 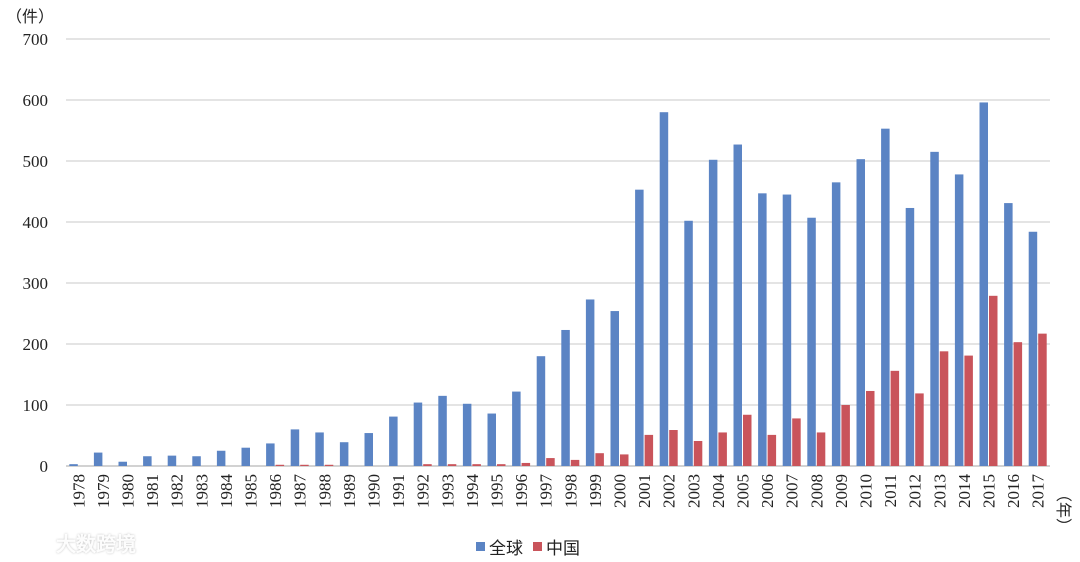 I want to click on x-tick-label: 2008, so click(x=816, y=491).